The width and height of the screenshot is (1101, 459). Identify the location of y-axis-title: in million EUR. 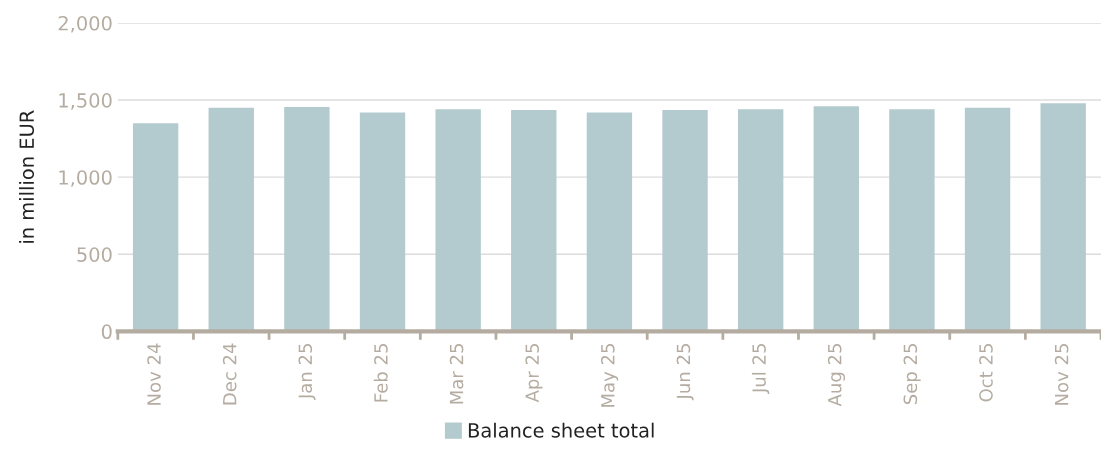
(27, 176).